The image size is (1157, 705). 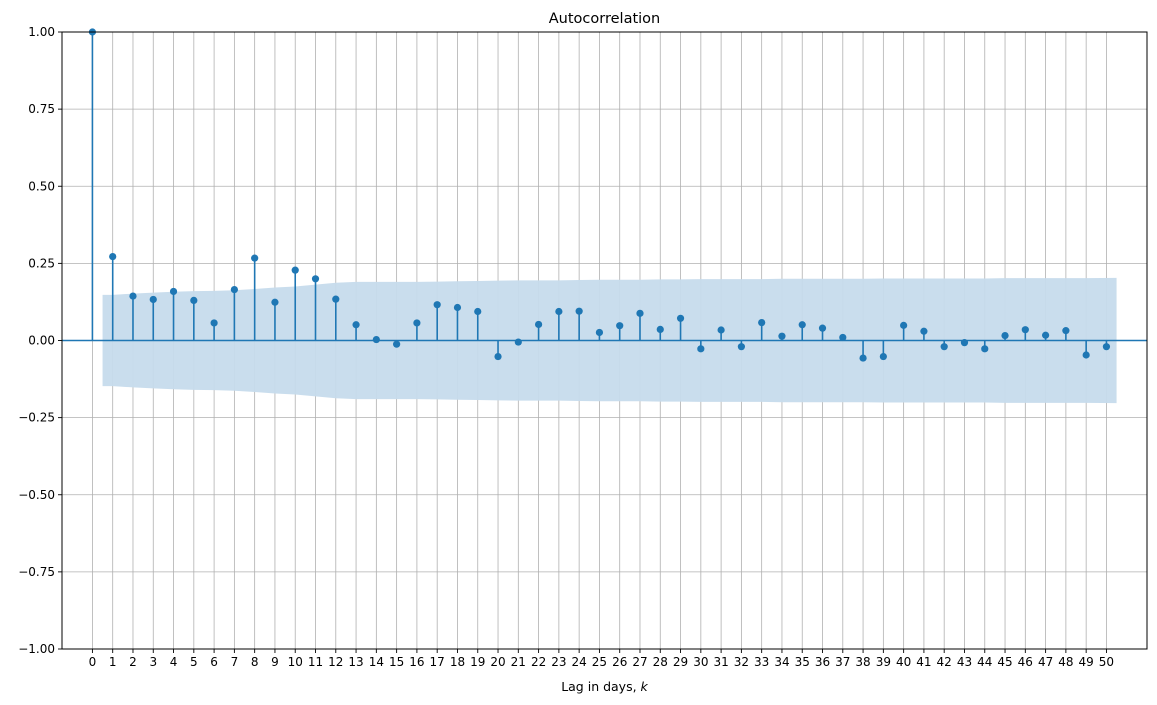 I want to click on x-tick-label: 30, so click(x=700, y=662).